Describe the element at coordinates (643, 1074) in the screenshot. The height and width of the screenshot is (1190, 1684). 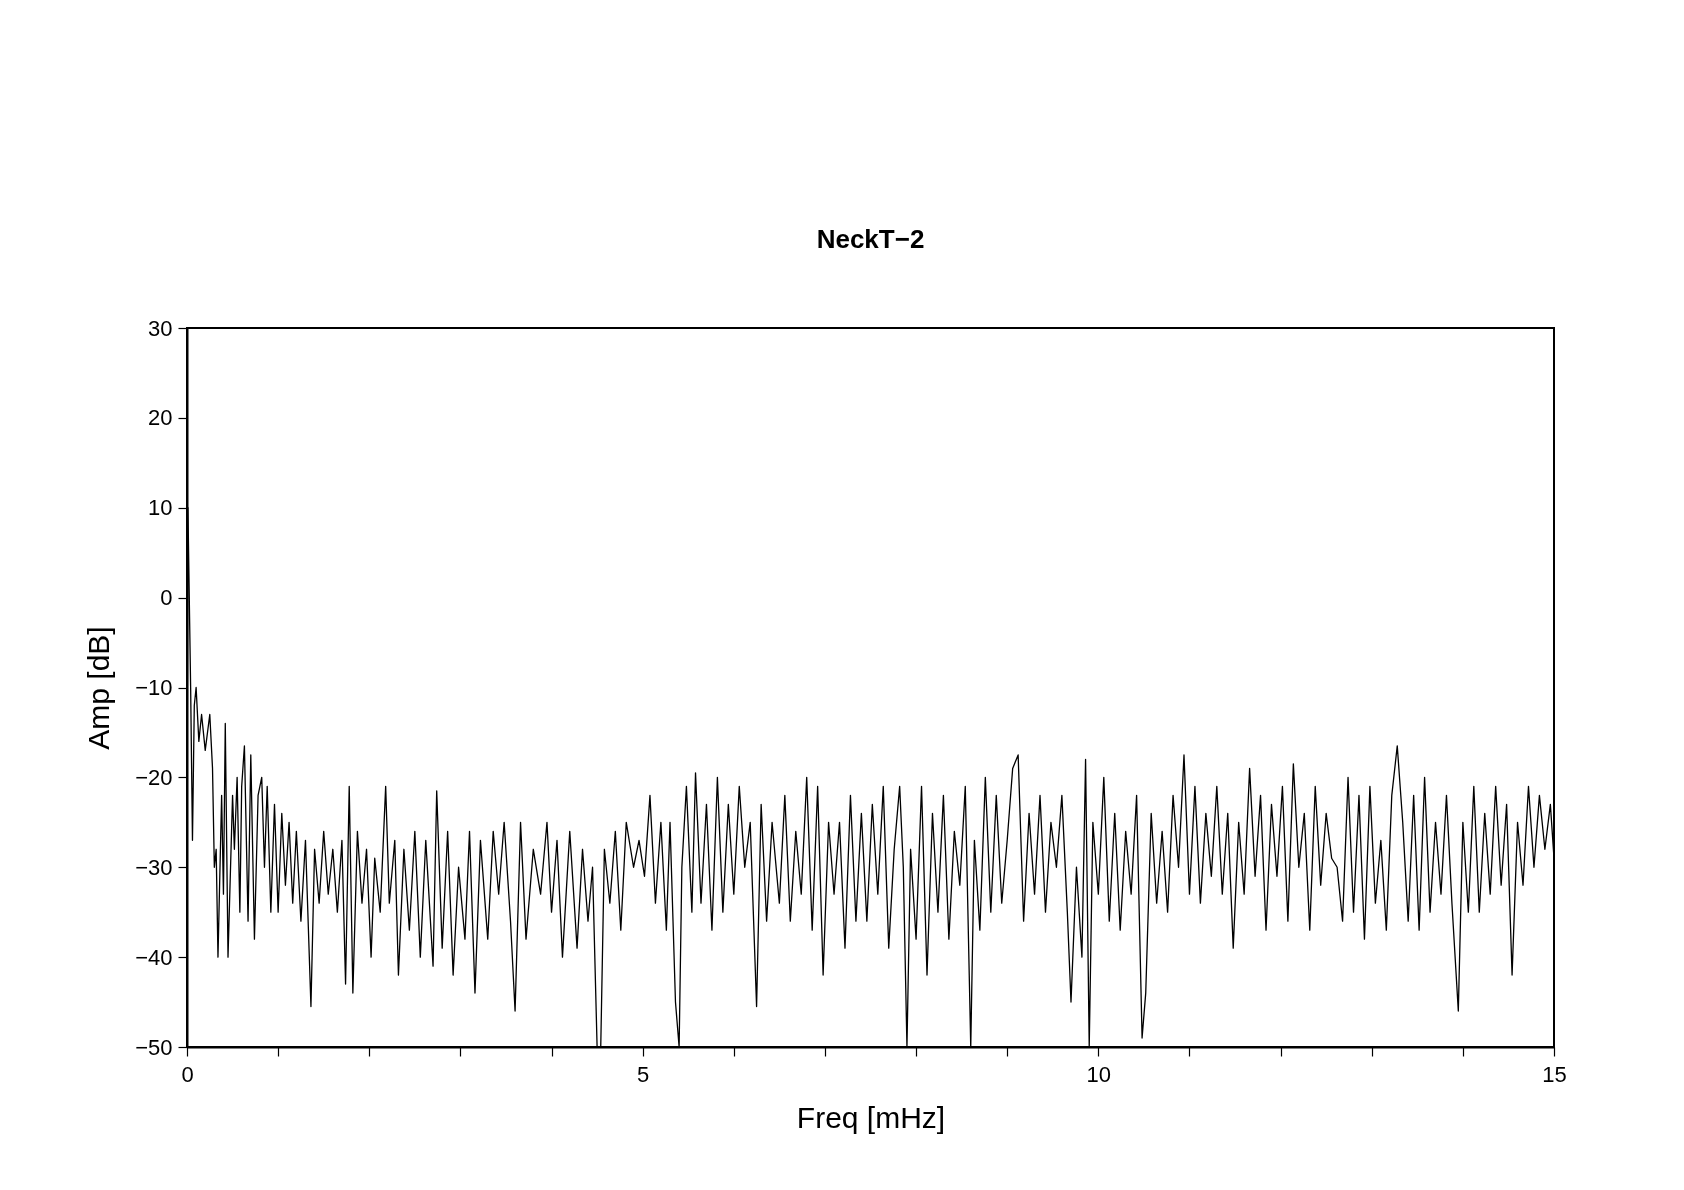
I see `x-tick-label: 5` at that location.